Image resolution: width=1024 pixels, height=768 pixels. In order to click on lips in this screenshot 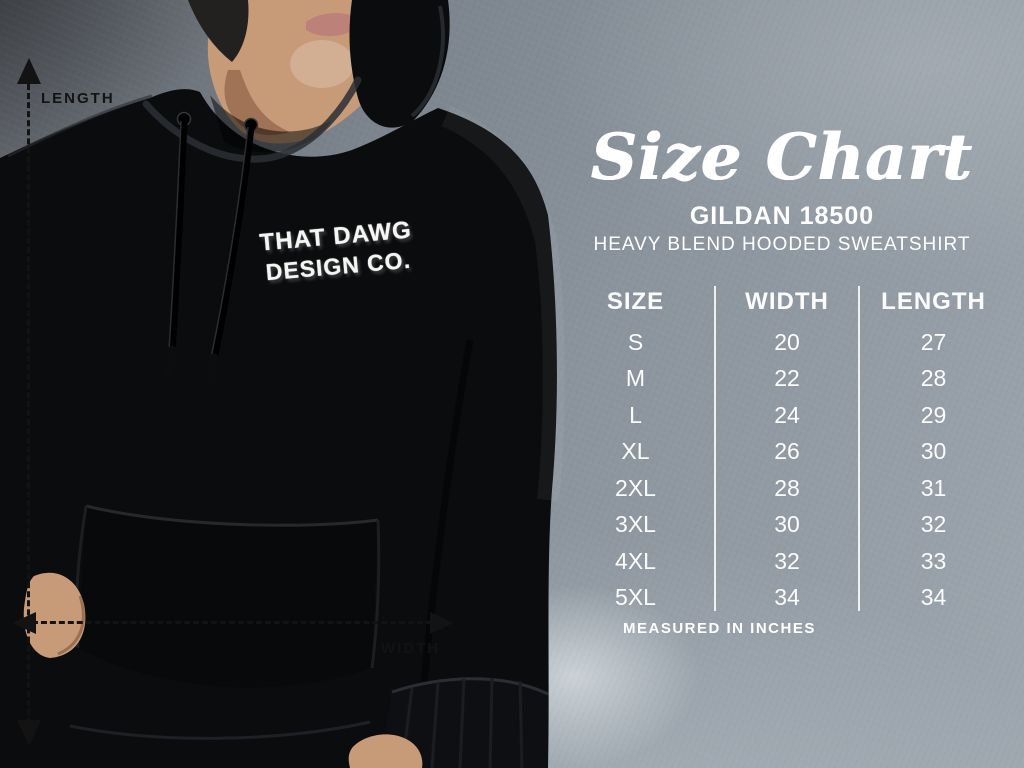, I will do `click(335, 25)`.